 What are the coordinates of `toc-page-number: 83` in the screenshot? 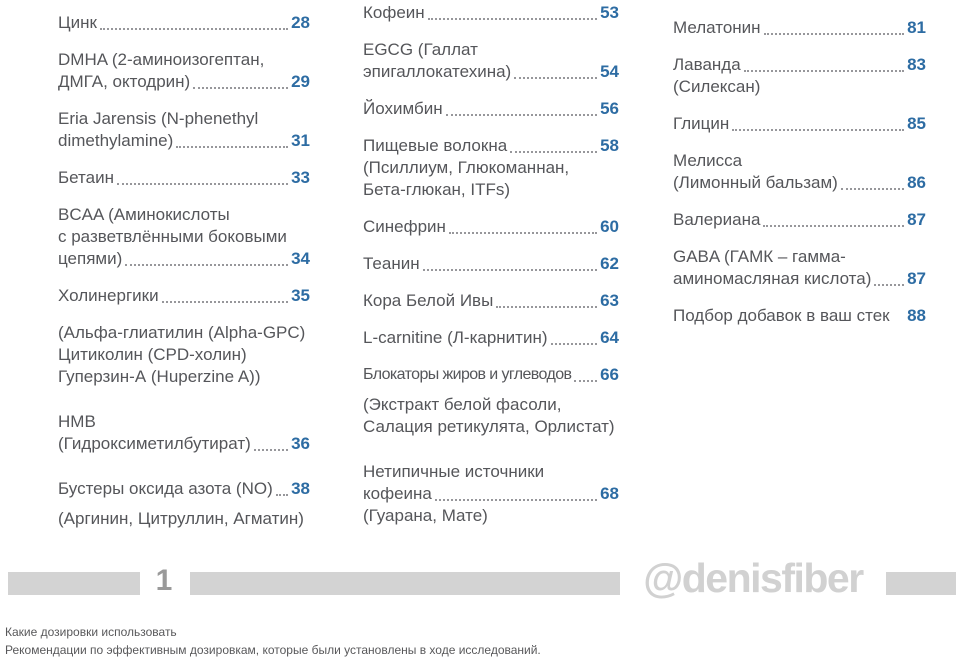 It's located at (916, 64).